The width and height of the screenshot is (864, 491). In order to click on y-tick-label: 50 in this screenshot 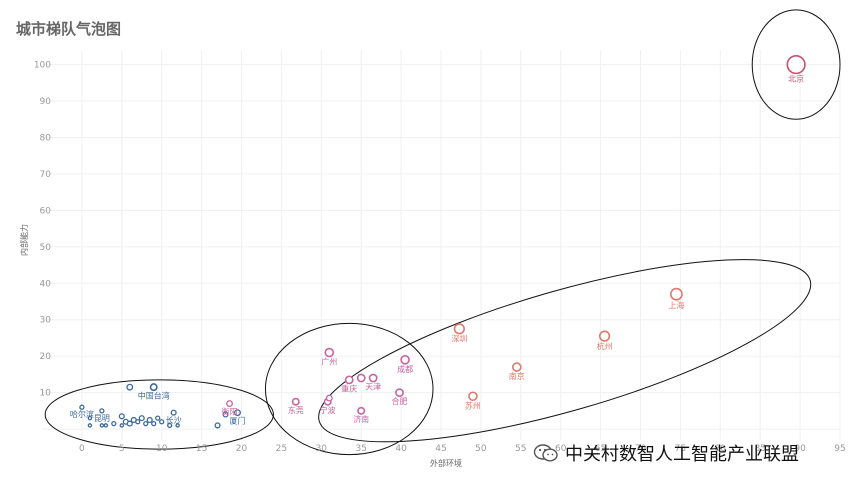, I will do `click(46, 248)`.